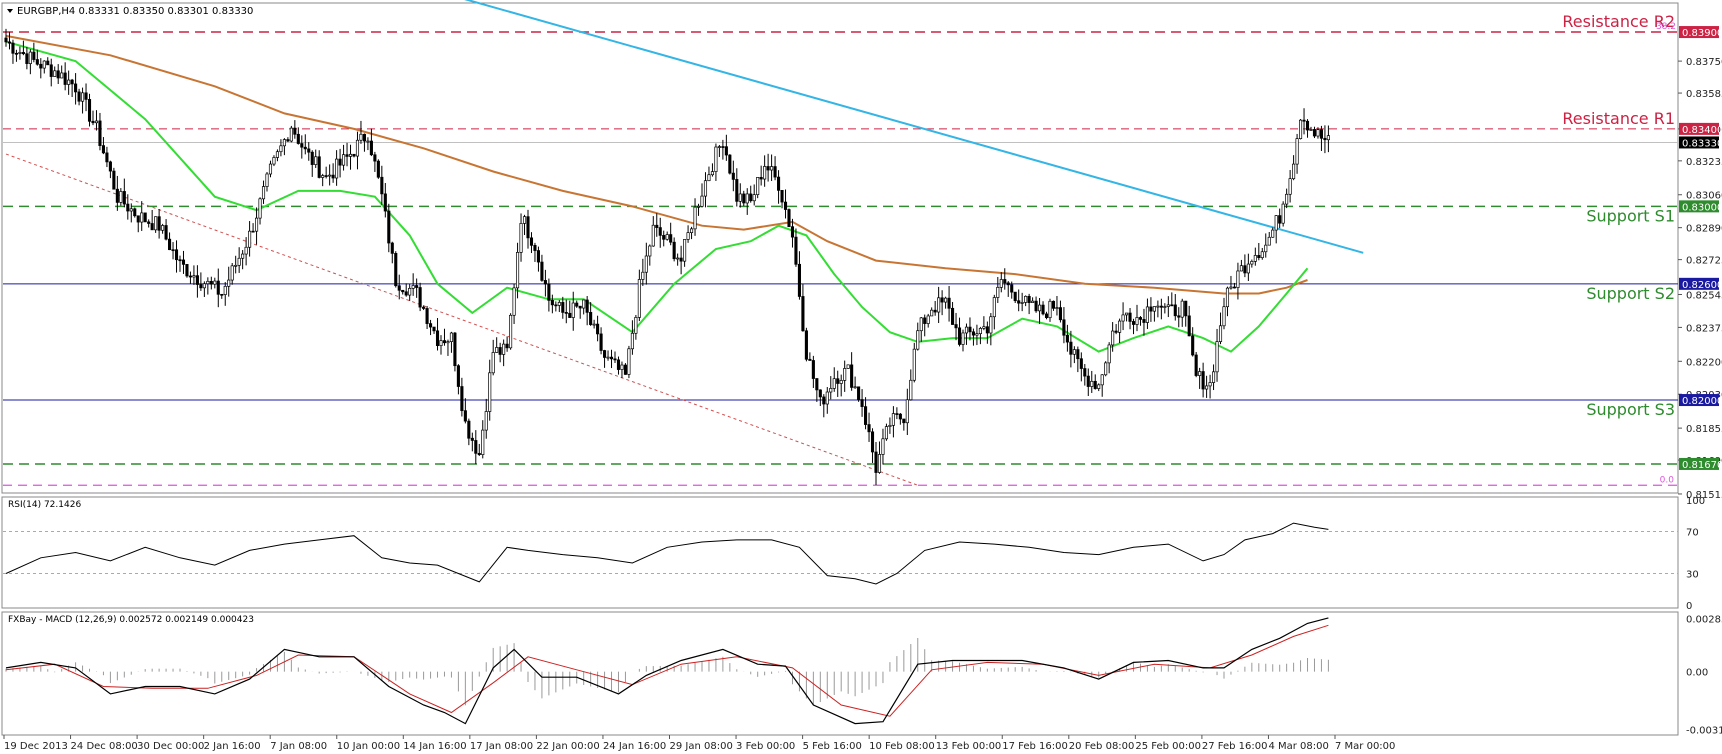 The height and width of the screenshot is (754, 1722). I want to click on price-box-s3, so click(1699, 400).